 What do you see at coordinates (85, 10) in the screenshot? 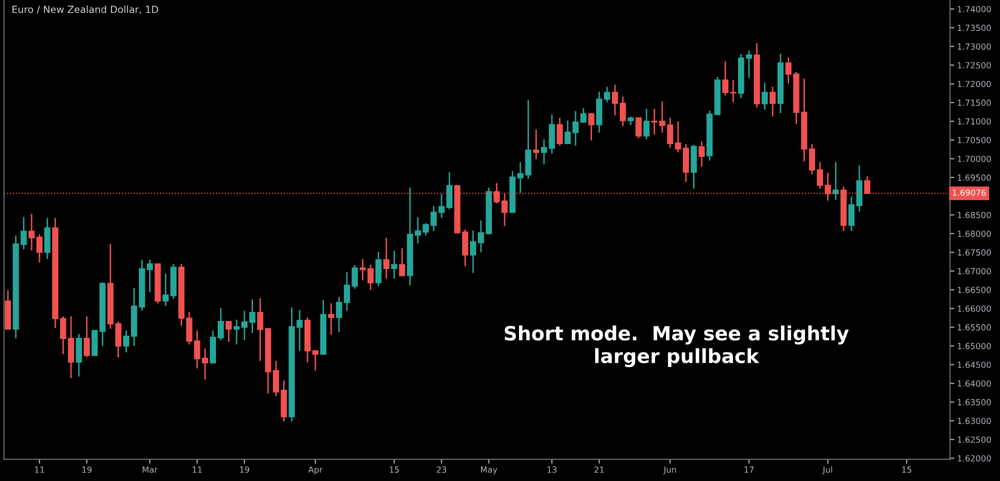
I see `text: Euro / New Zealand Dollar, 1D` at bounding box center [85, 10].